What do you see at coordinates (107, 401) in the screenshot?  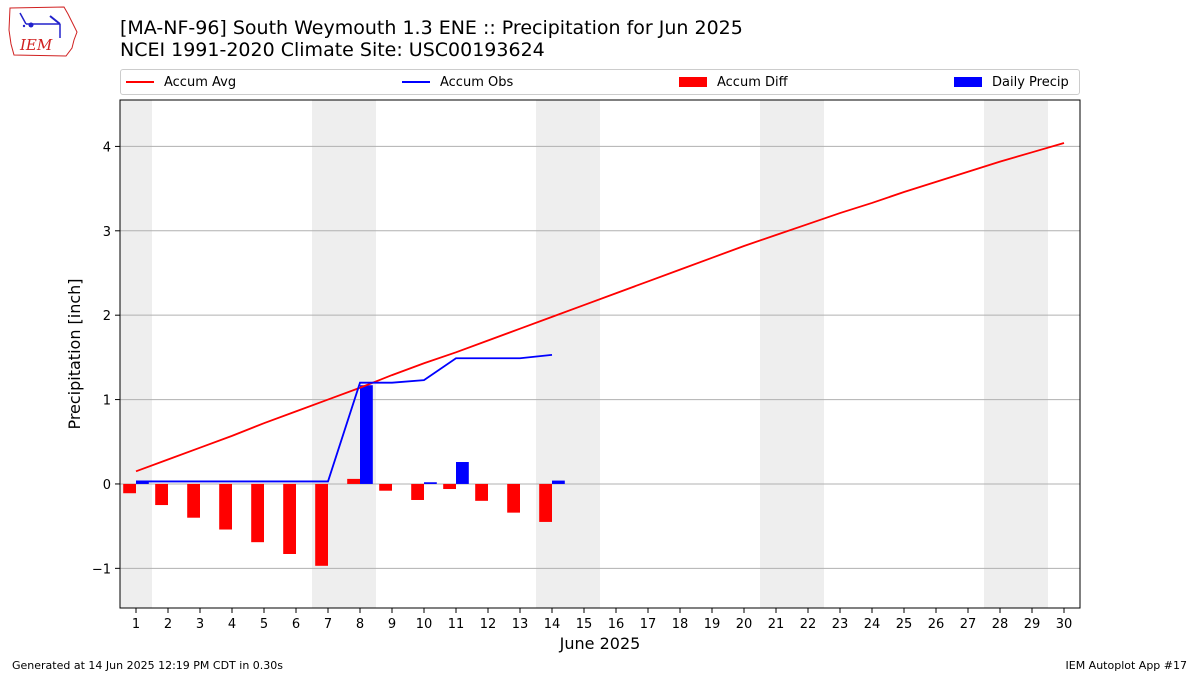 I see `y-tick-label: 1` at bounding box center [107, 401].